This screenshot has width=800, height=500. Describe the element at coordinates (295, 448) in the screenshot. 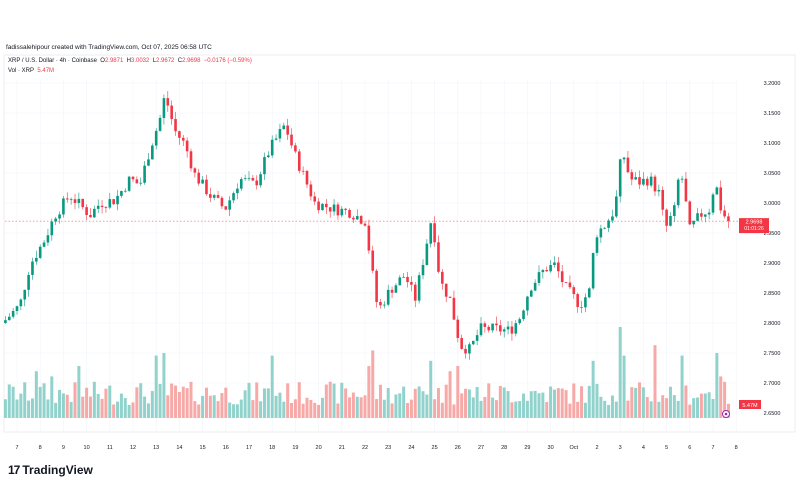

I see `x-tick-label: 19` at that location.